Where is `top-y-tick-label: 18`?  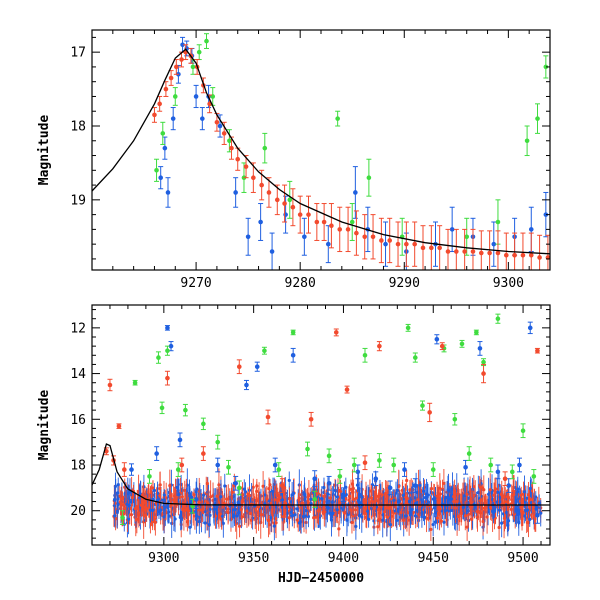 top-y-tick-label: 18 is located at coordinates (78, 127).